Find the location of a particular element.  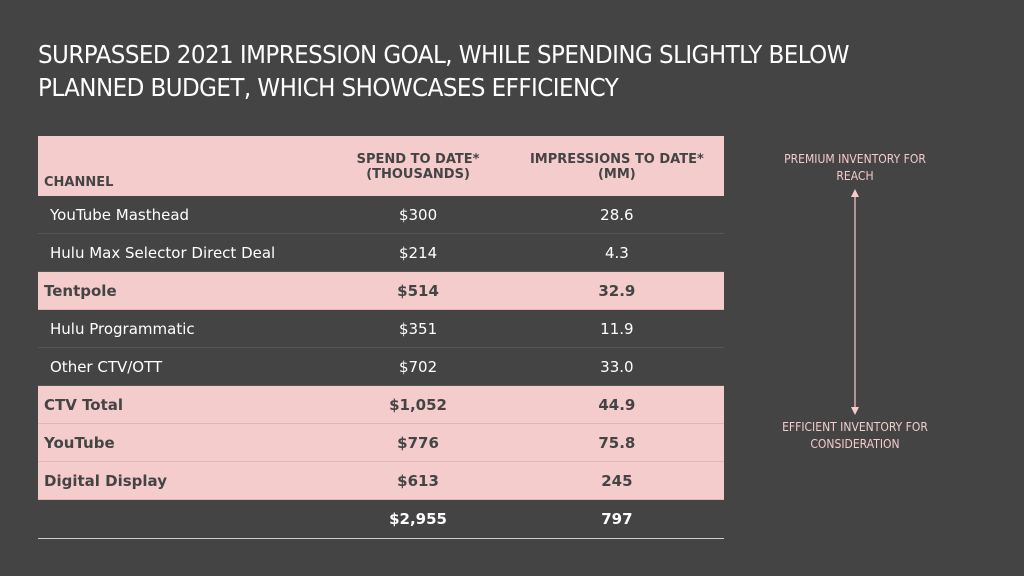

table-row: YouTube Masthead $300 28.6 is located at coordinates (381, 215).